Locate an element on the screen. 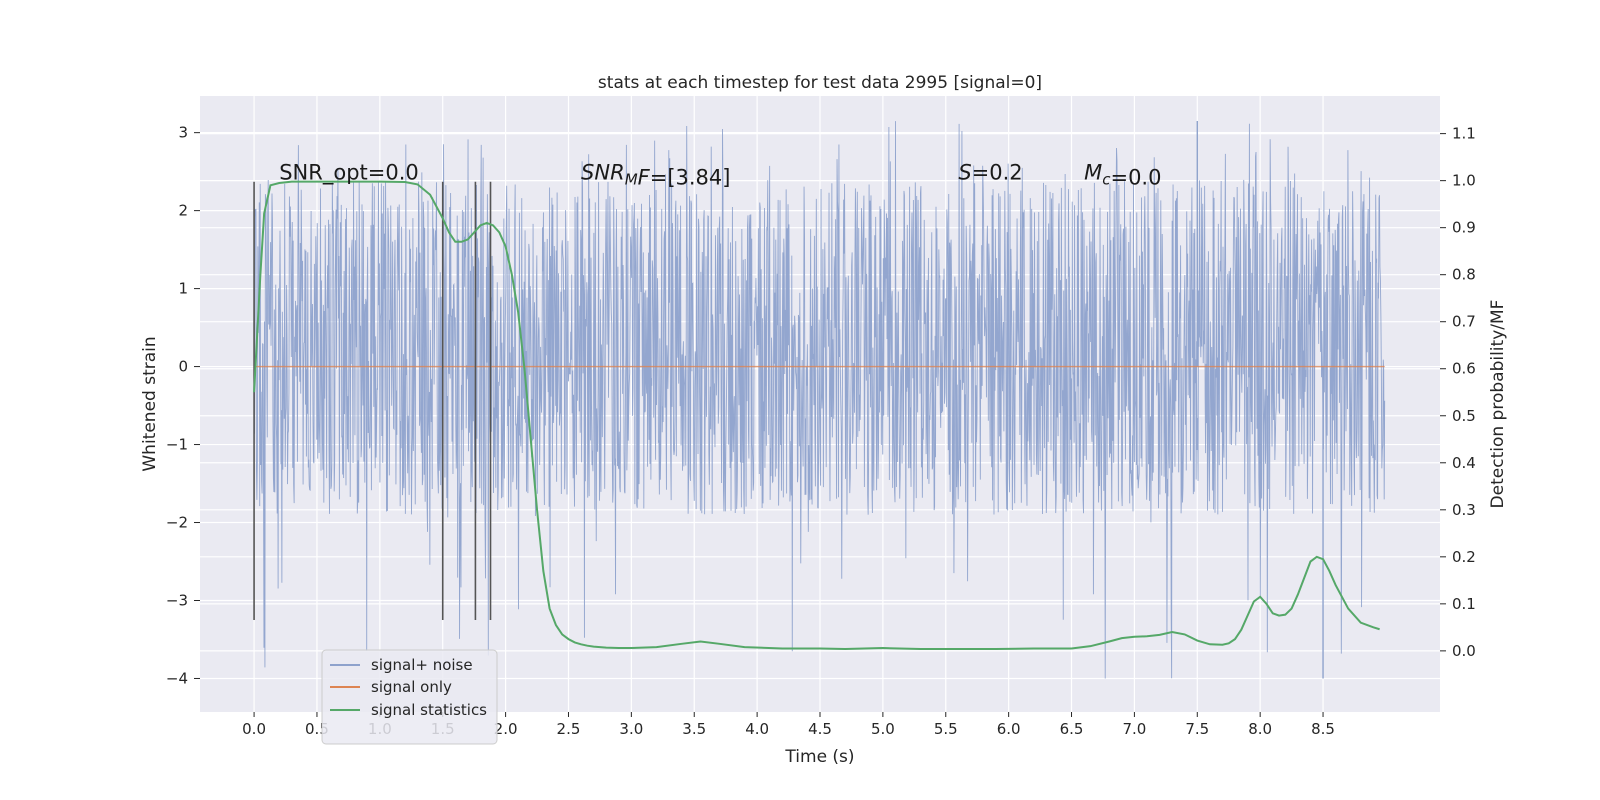  x-tick-label-17: 8.5 is located at coordinates (1323, 729).